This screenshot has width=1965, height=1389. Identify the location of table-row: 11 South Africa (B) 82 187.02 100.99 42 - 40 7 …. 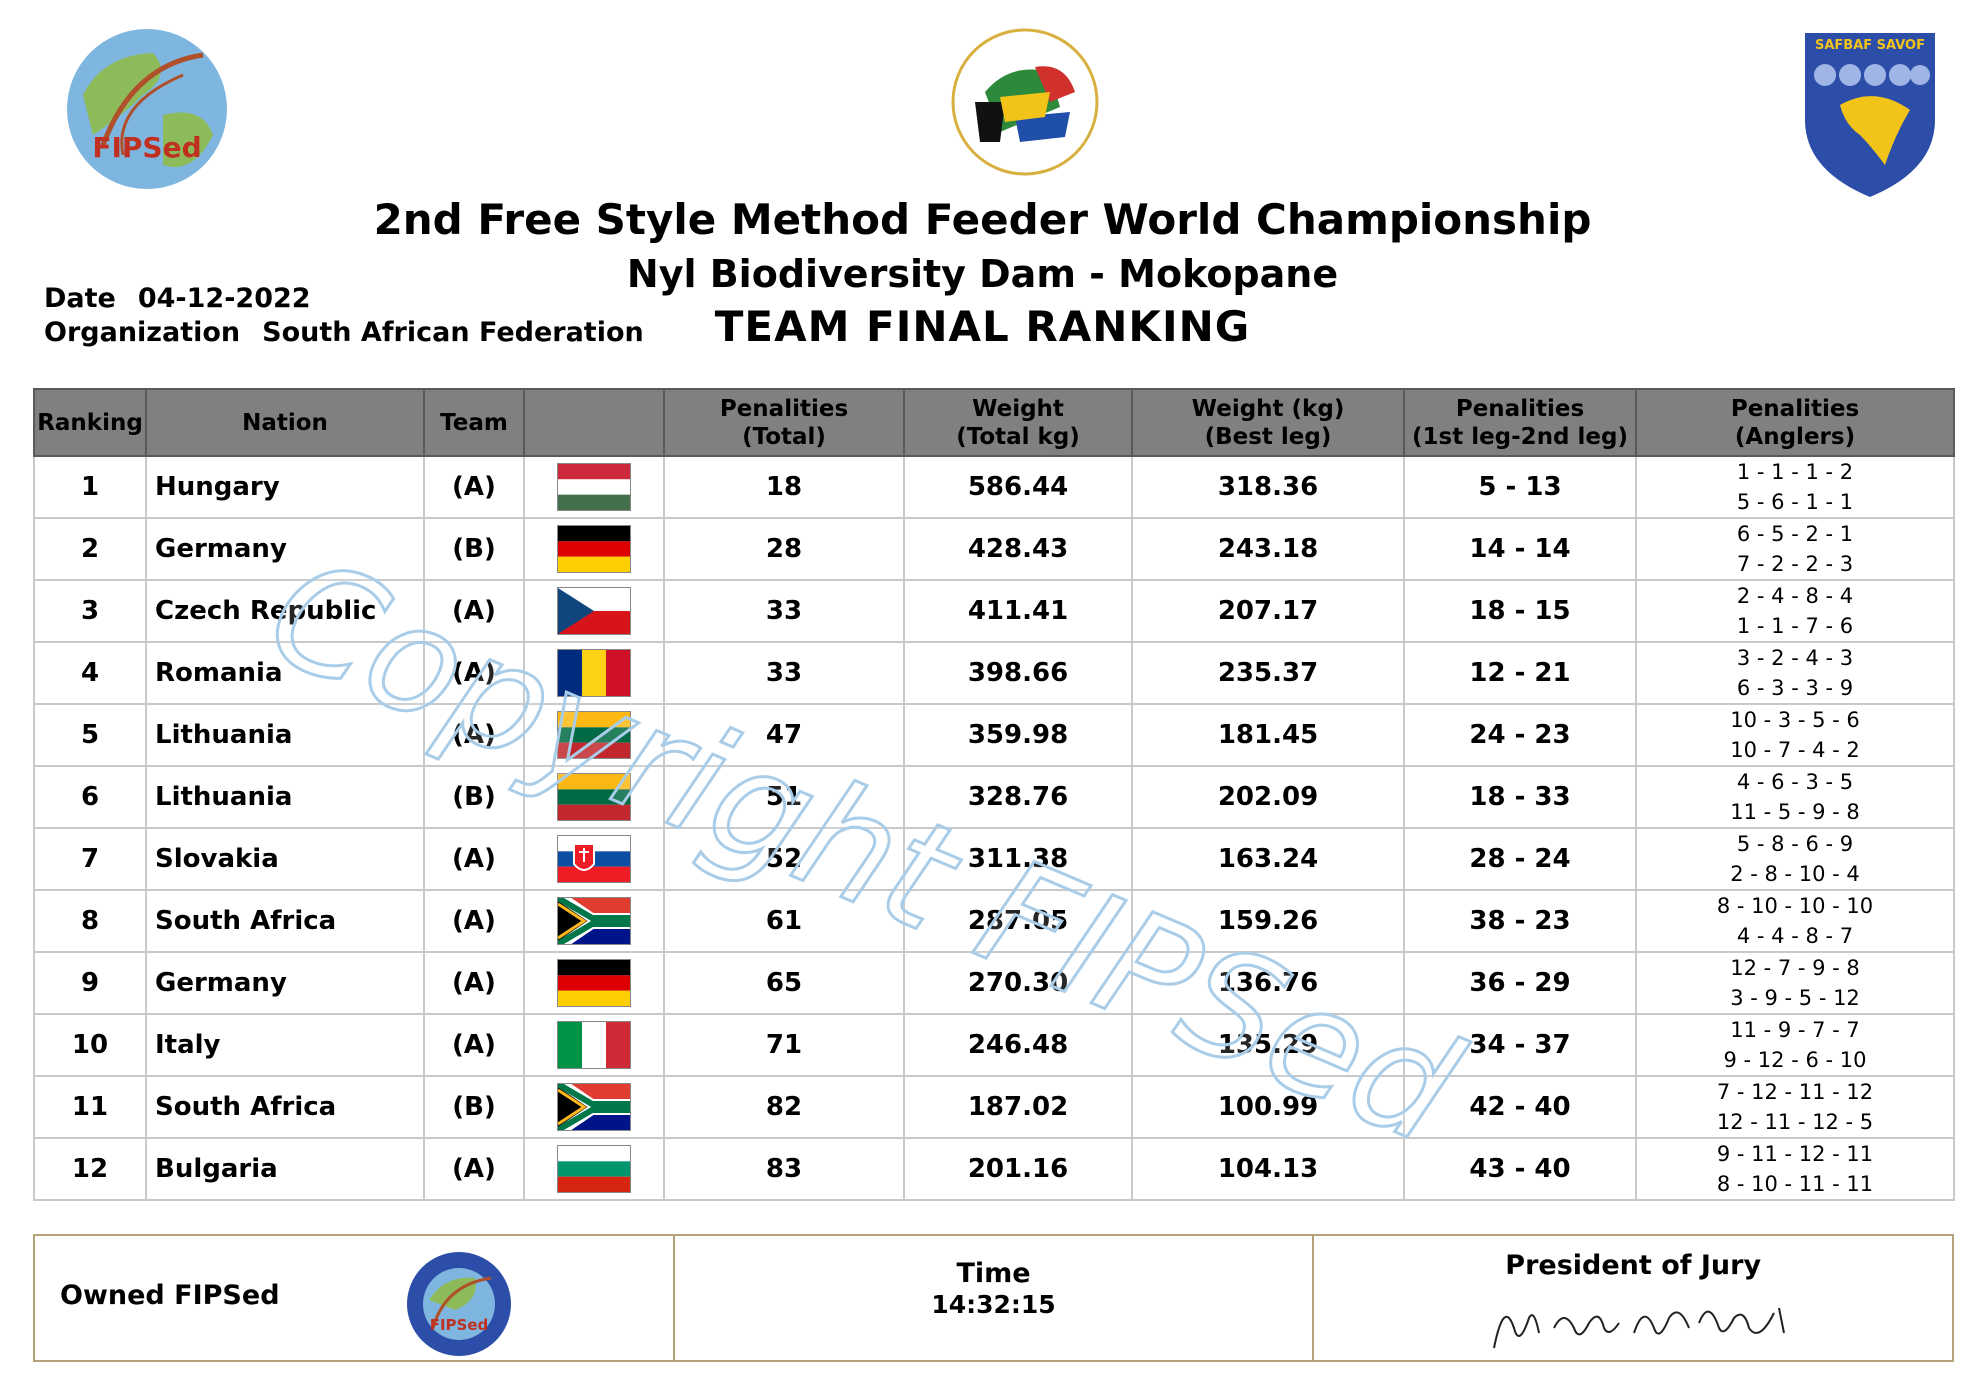
(994, 1107).